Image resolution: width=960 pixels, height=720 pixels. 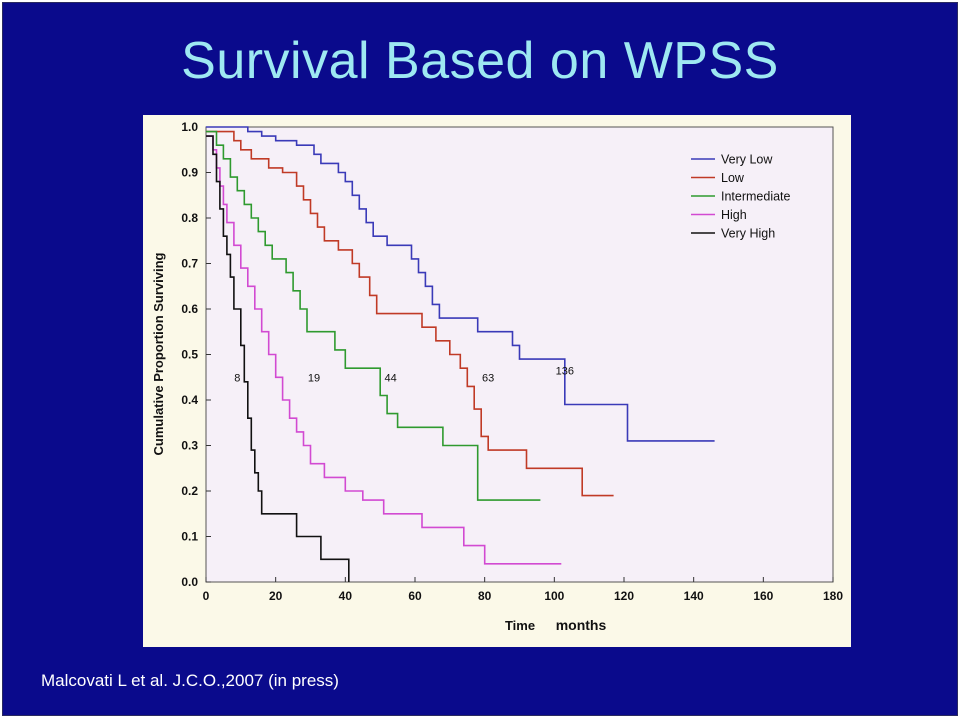 What do you see at coordinates (733, 178) in the screenshot?
I see `legend-label: Low` at bounding box center [733, 178].